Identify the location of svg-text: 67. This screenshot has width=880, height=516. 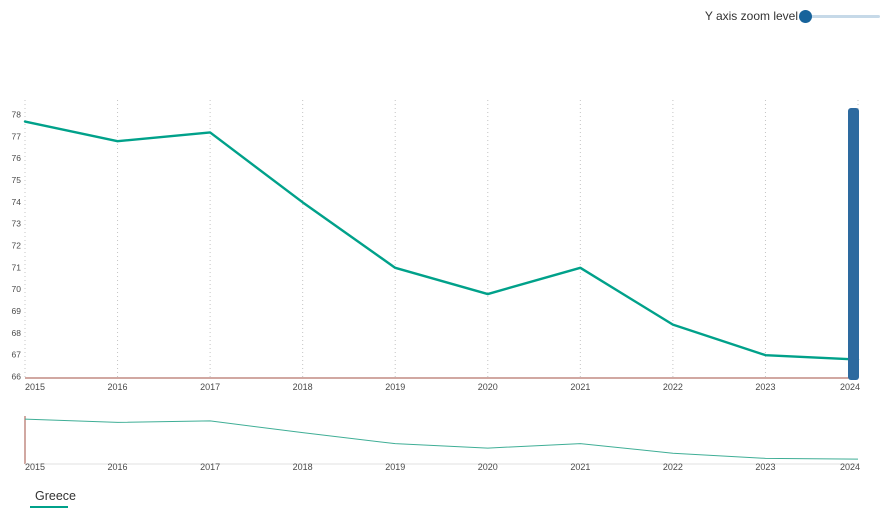
(17, 355).